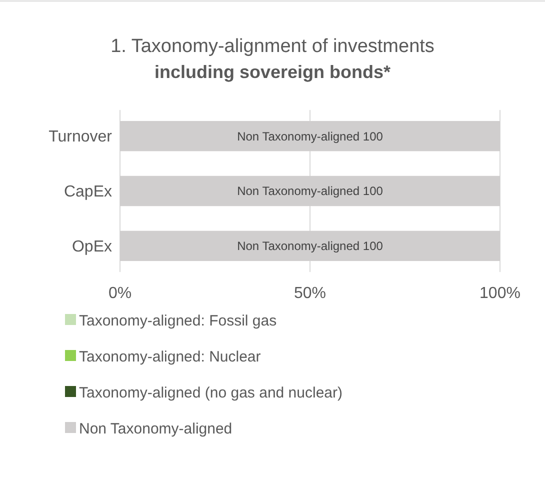 This screenshot has height=488, width=545. What do you see at coordinates (120, 293) in the screenshot?
I see `x-tick-label: 0%` at bounding box center [120, 293].